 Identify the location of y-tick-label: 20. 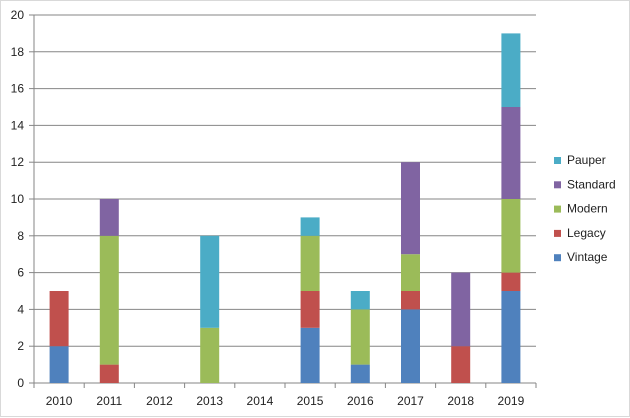
(18, 15).